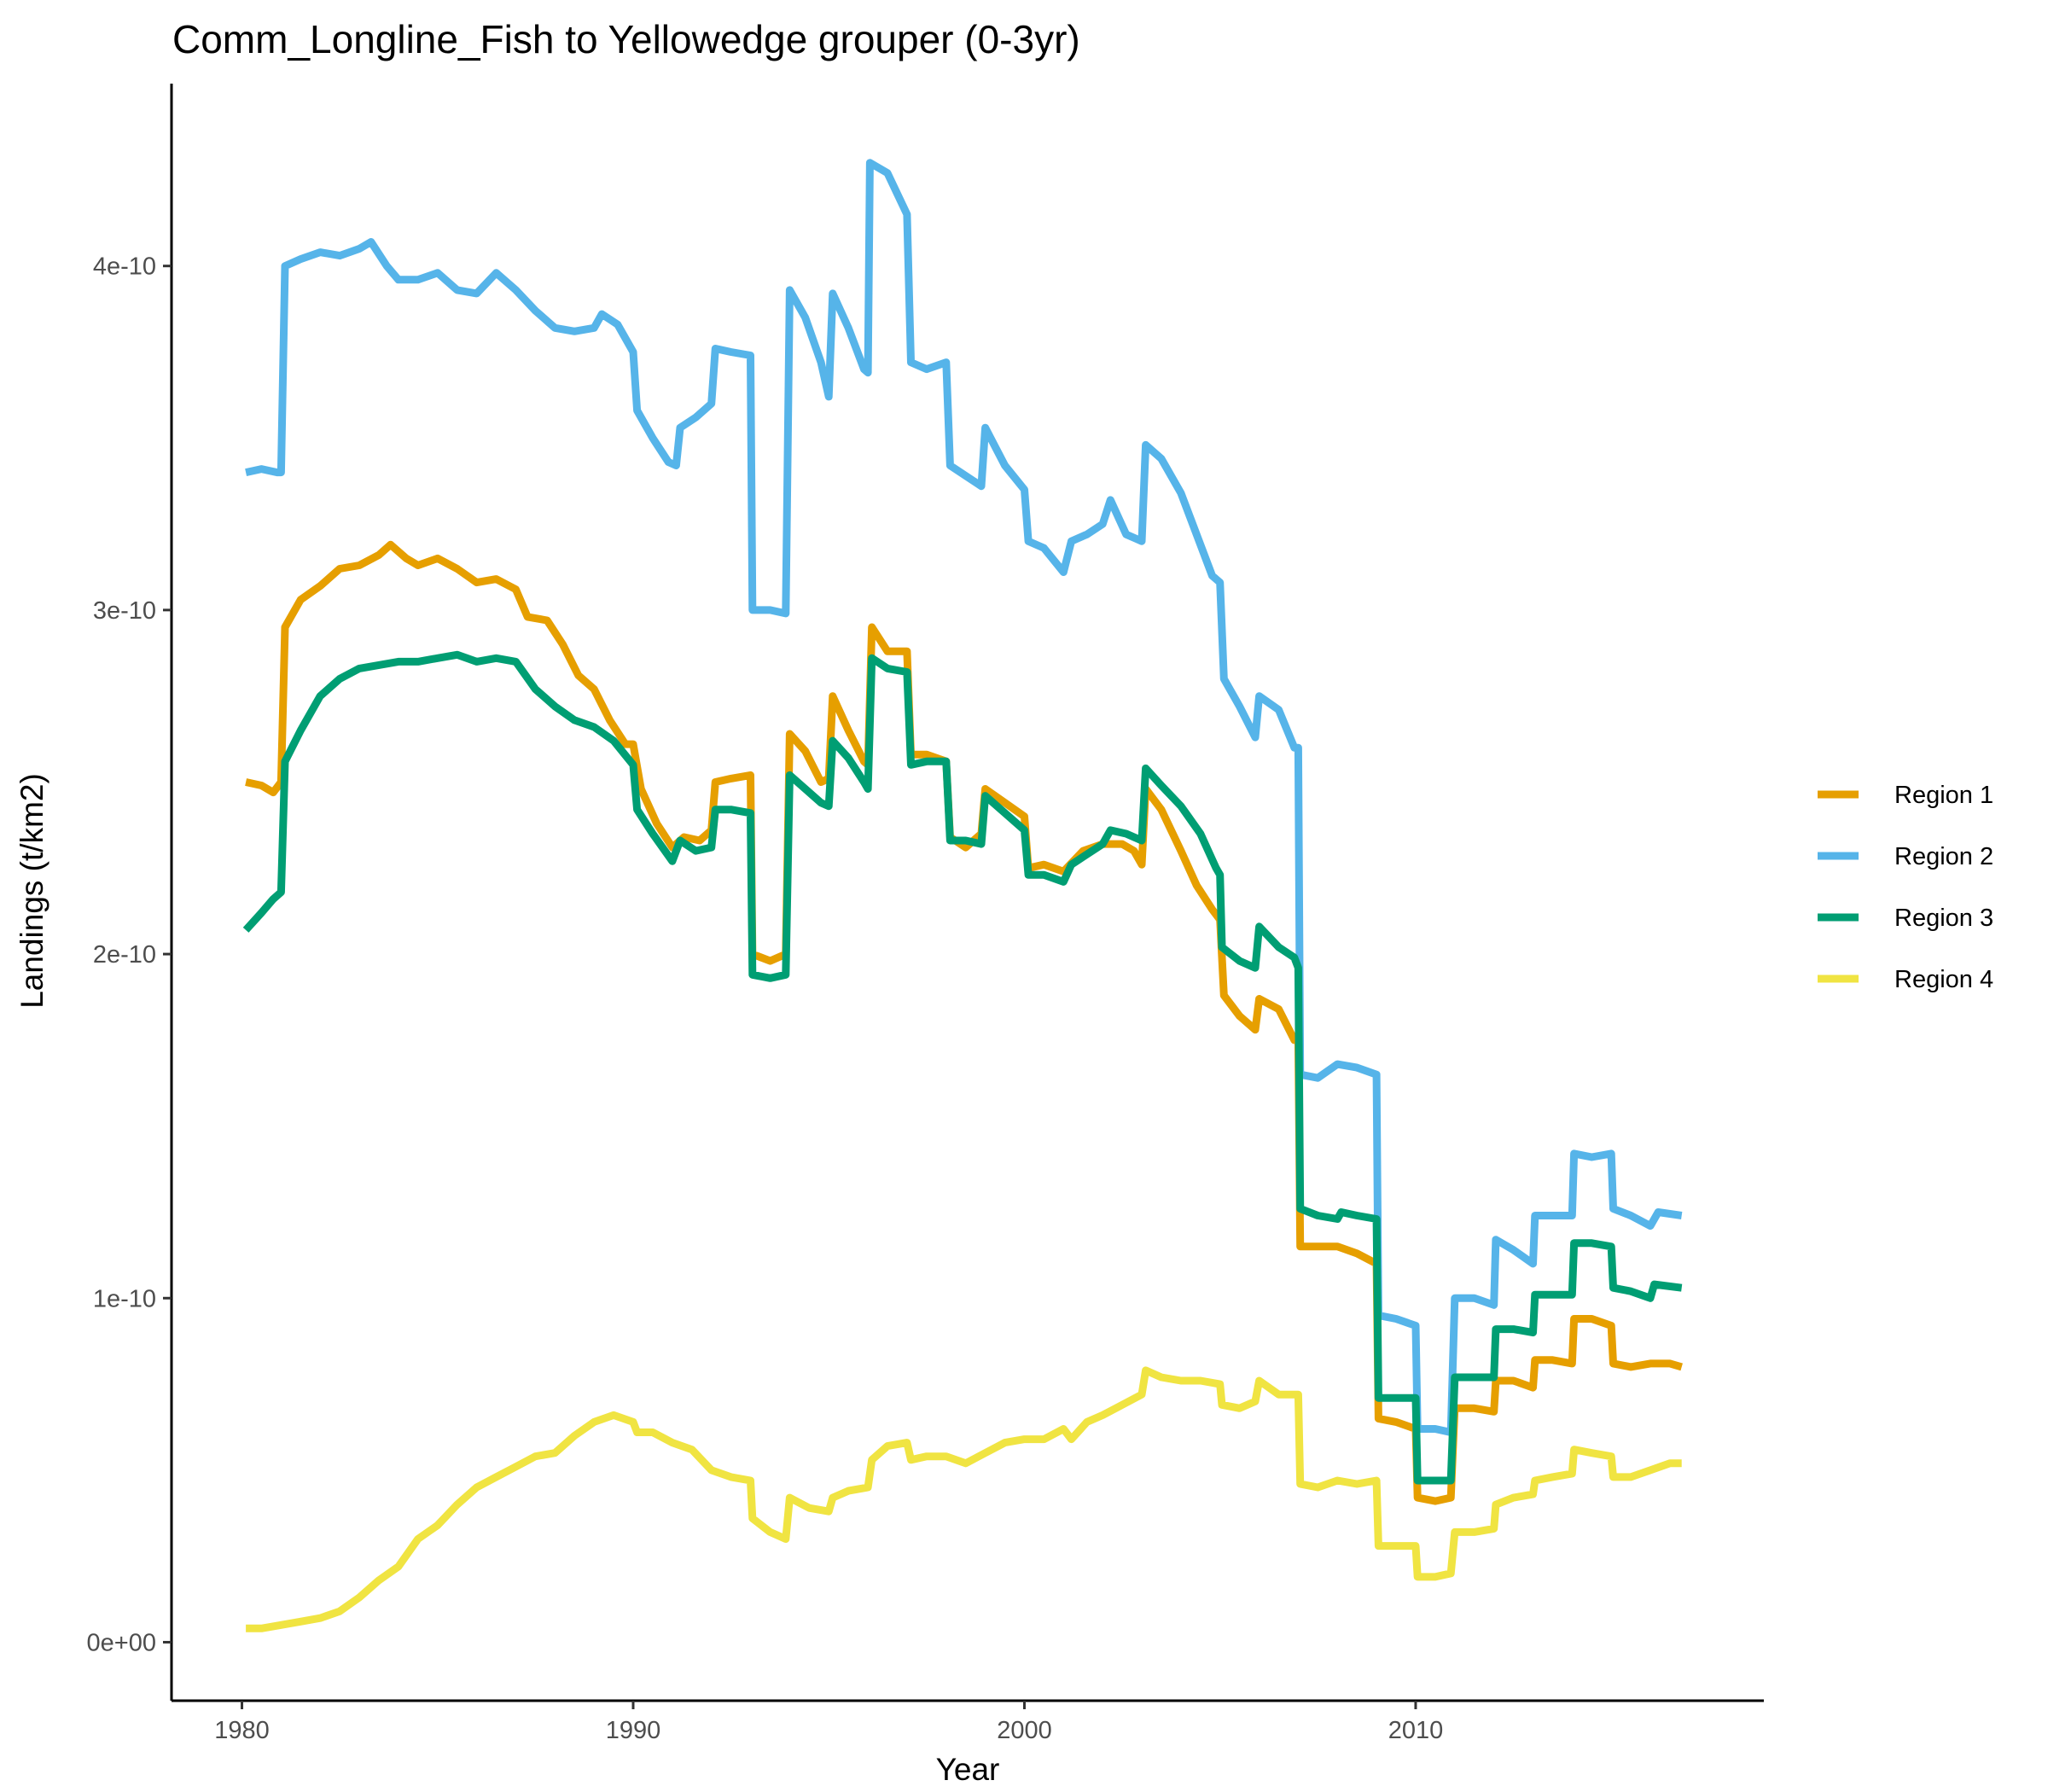 The width and height of the screenshot is (2048, 1792). Describe the element at coordinates (125, 955) in the screenshot. I see `y-tick-label: 2e-10` at that location.